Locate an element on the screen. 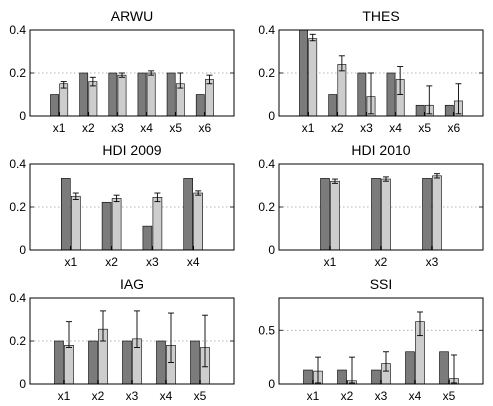 This screenshot has width=493, height=406. panel-3: HDI 2010 0 0.2 0.4 x1 x2 x3 is located at coordinates (371, 205).